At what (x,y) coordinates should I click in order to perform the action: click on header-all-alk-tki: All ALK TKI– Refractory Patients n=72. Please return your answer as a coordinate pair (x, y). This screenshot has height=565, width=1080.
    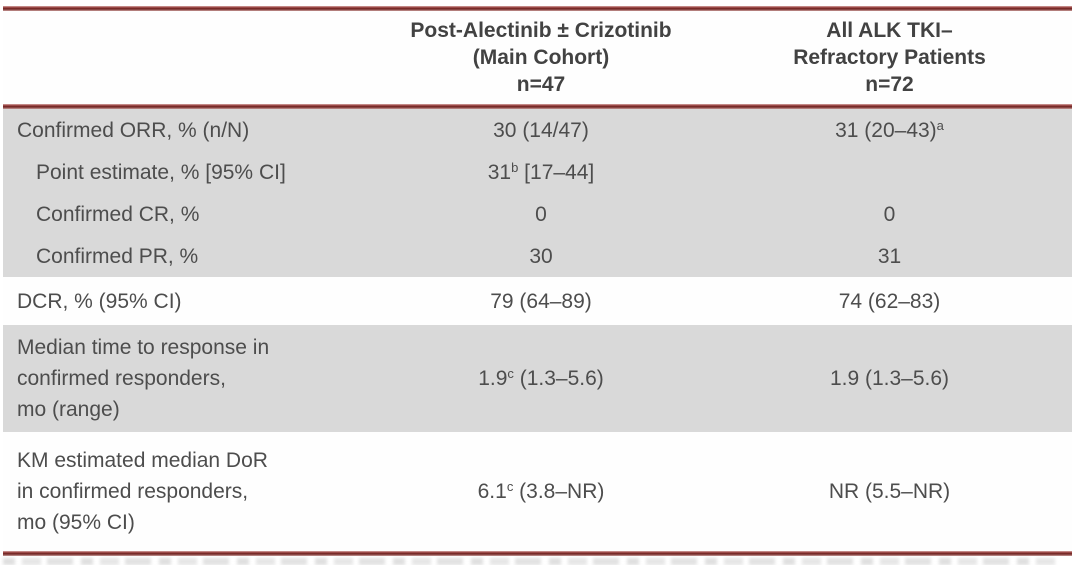
    Looking at the image, I should click on (889, 57).